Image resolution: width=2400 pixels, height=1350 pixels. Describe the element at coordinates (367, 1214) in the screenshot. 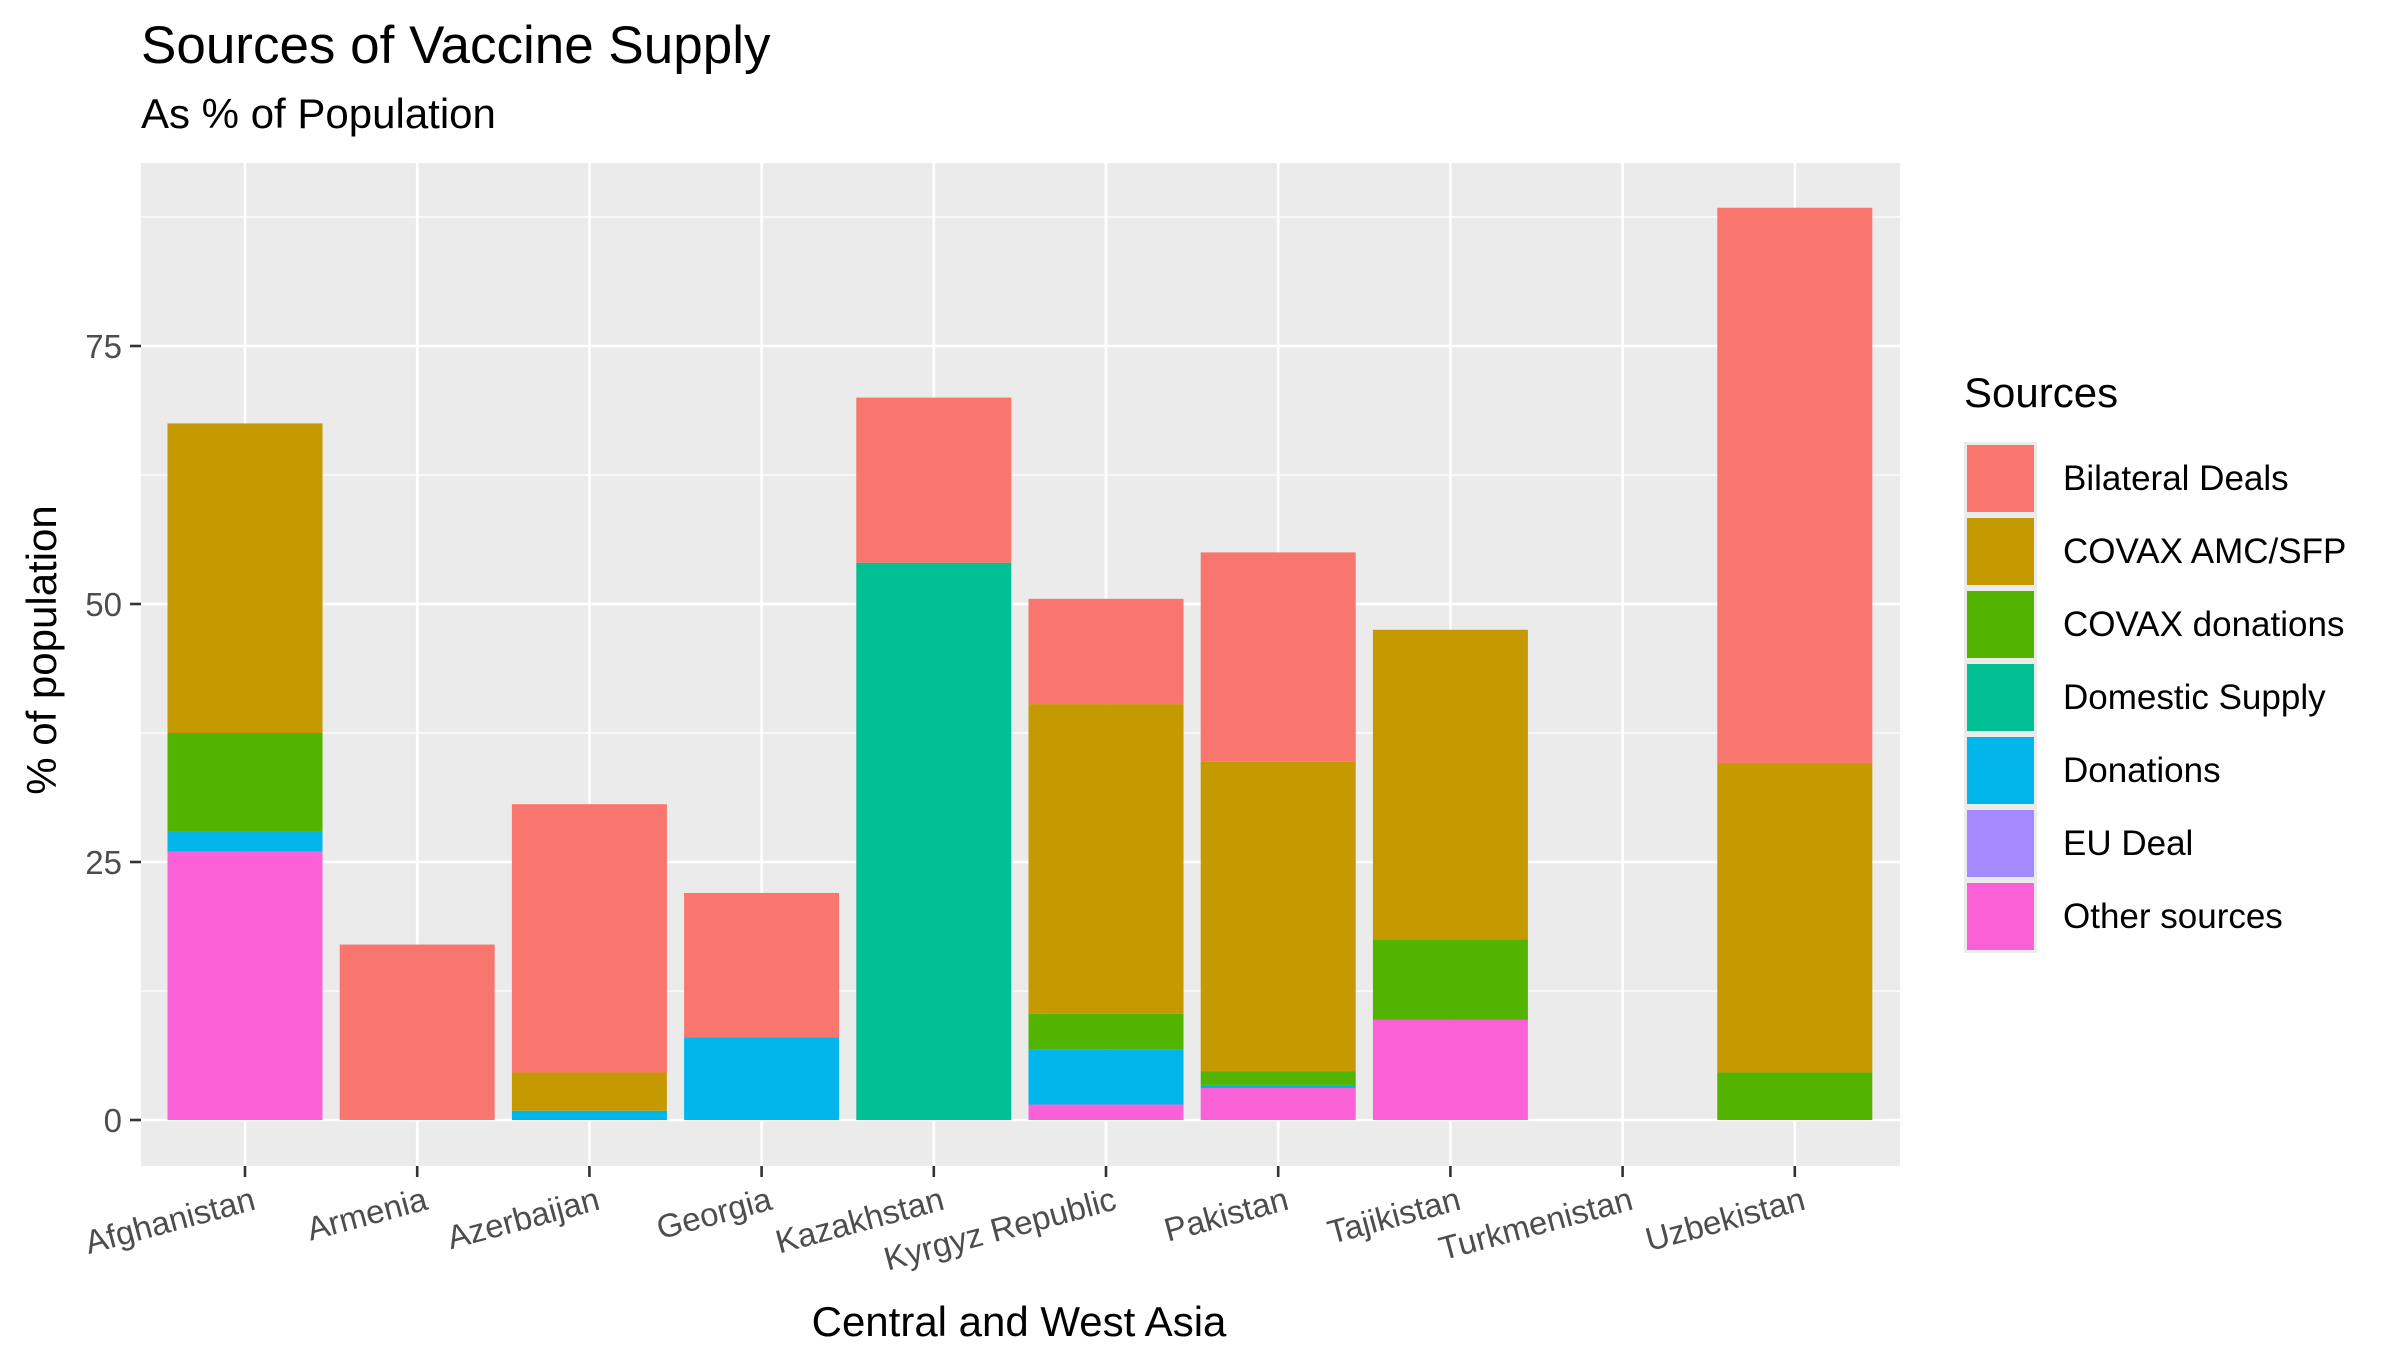

I see `x-tick-label: Armenia` at that location.